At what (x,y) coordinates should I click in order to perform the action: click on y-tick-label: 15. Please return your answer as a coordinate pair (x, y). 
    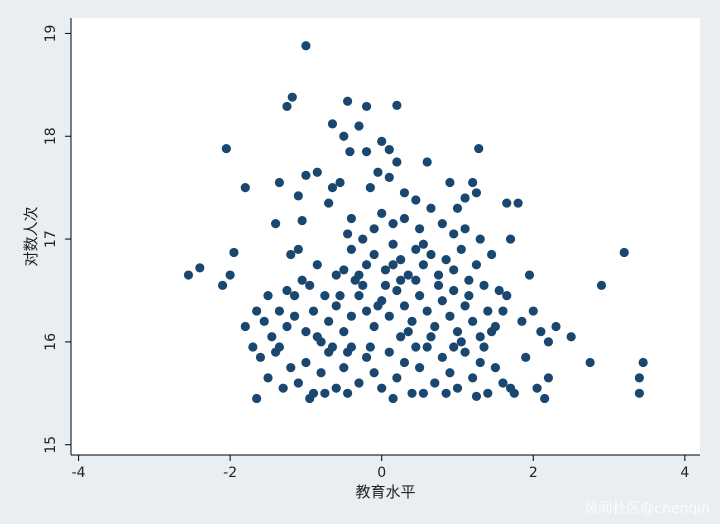
    Looking at the image, I should click on (51, 445).